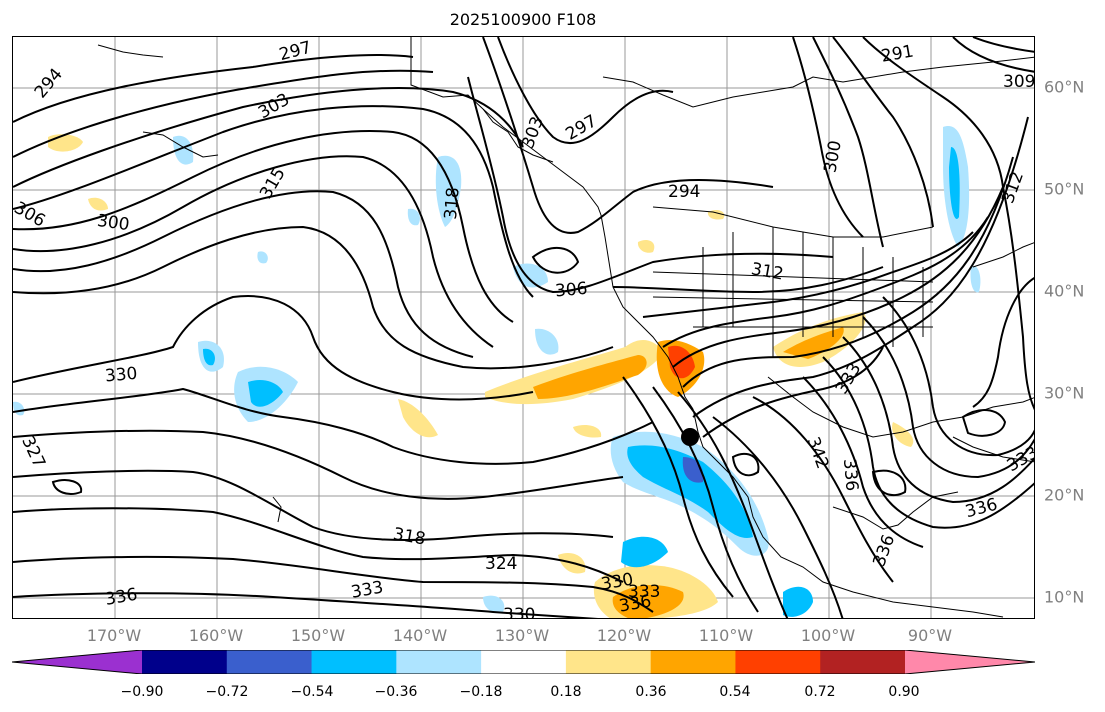  I want to click on longitude-label: 100°W, so click(828, 635).